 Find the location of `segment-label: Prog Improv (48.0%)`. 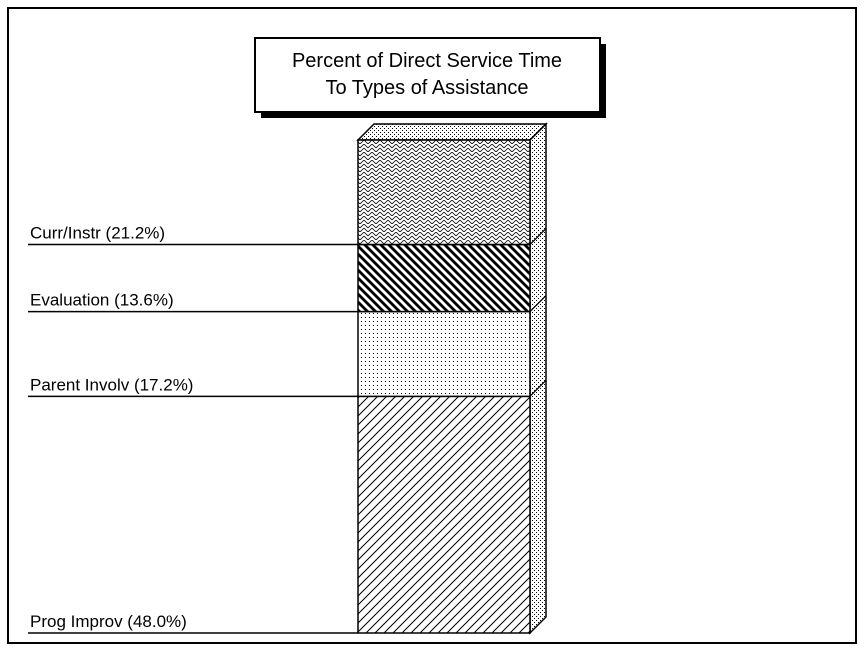

segment-label: Prog Improv (48.0%) is located at coordinates (108, 621).